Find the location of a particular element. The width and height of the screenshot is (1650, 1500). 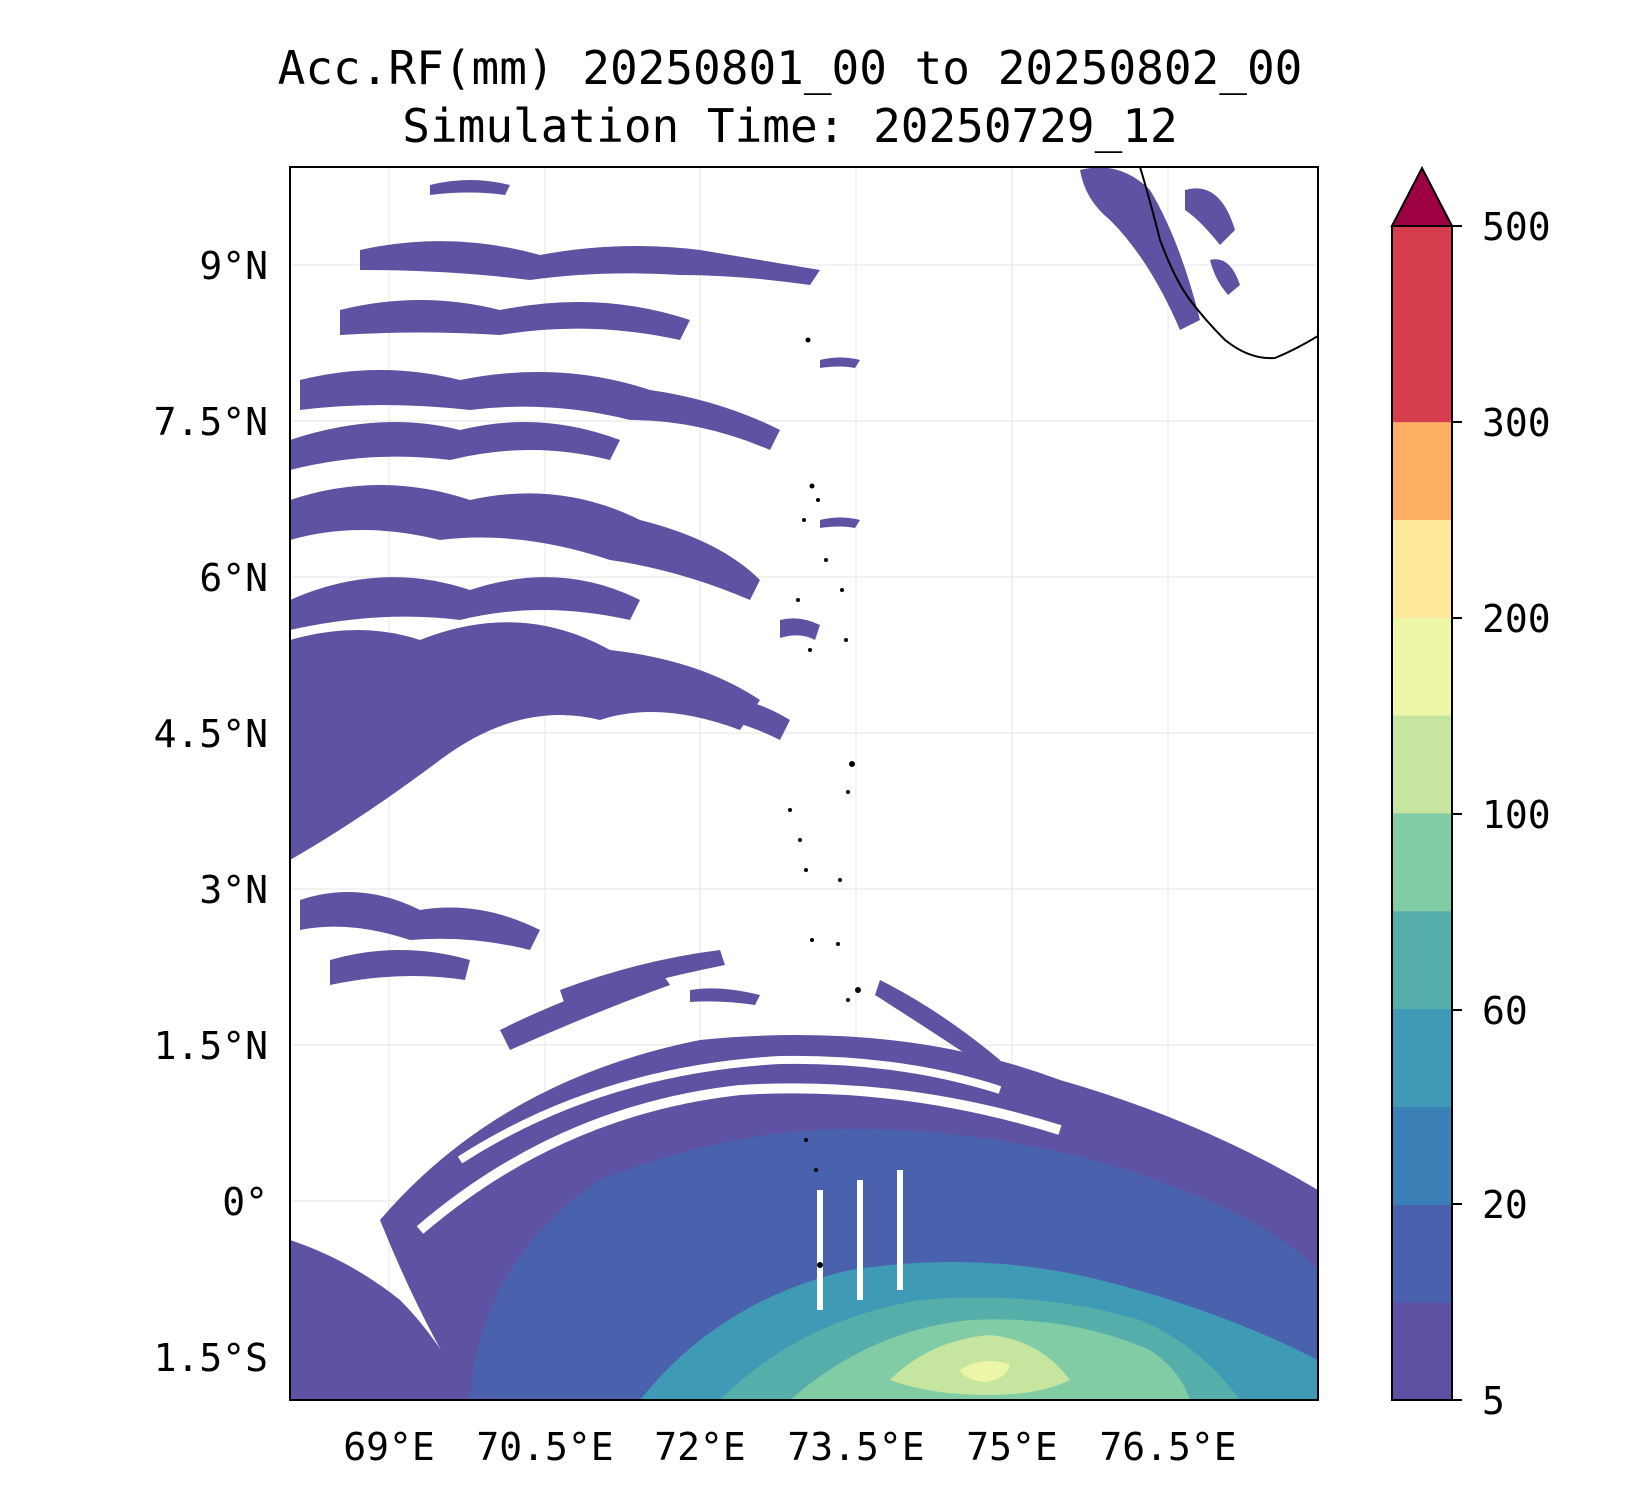

lon-tick-label: 72°E is located at coordinates (700, 1447).